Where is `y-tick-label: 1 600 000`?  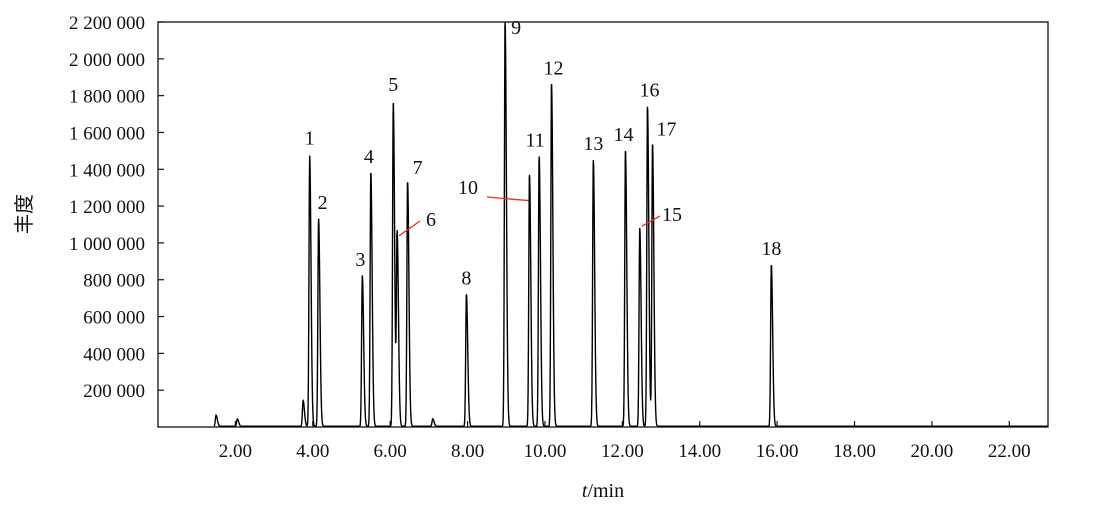
y-tick-label: 1 600 000 is located at coordinates (107, 133).